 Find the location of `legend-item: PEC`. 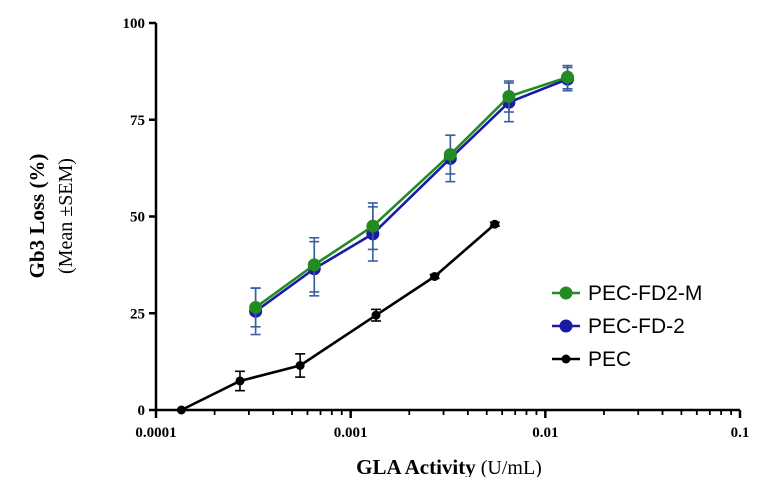

legend-item: PEC is located at coordinates (591, 359).